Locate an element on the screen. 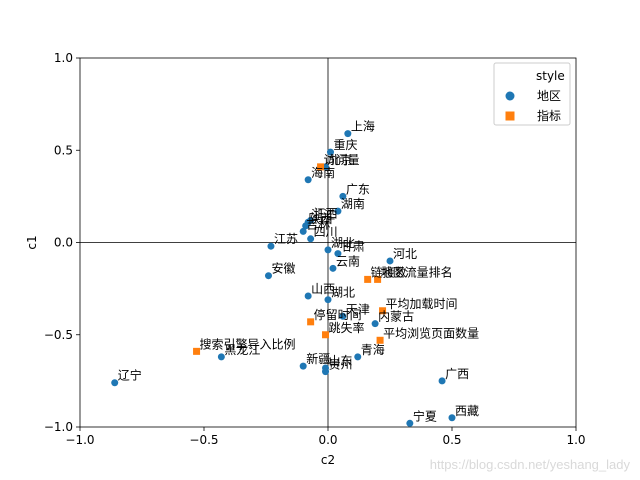  region-label: 山西 is located at coordinates (323, 289).